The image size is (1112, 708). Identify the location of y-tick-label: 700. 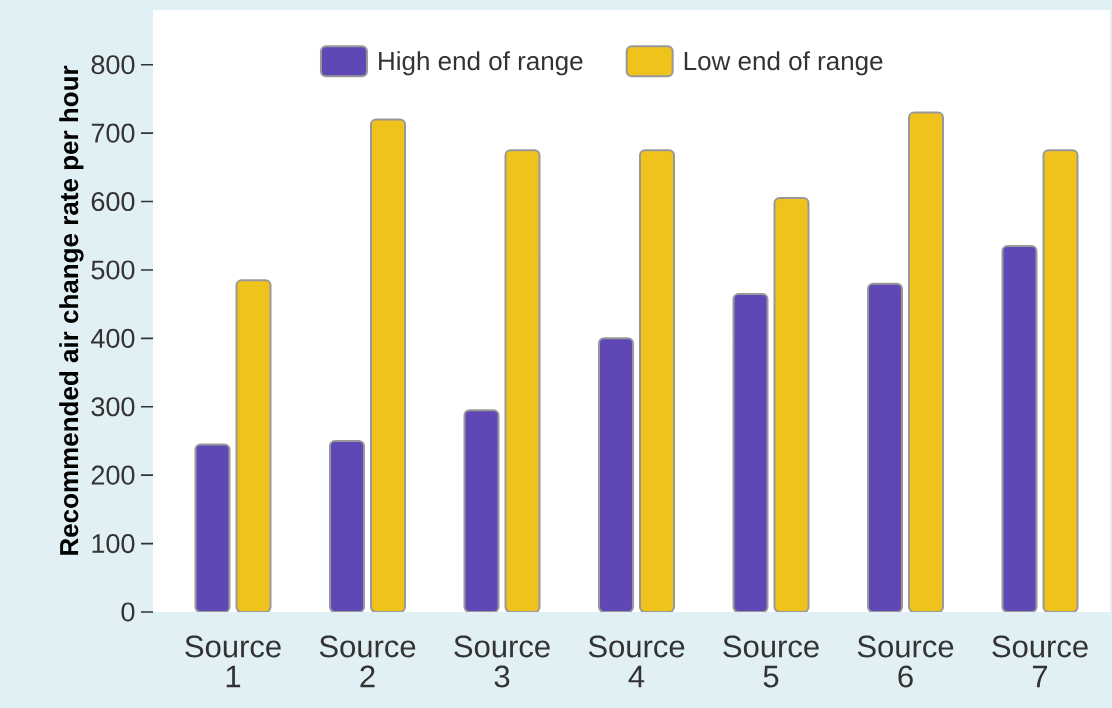
(113, 133).